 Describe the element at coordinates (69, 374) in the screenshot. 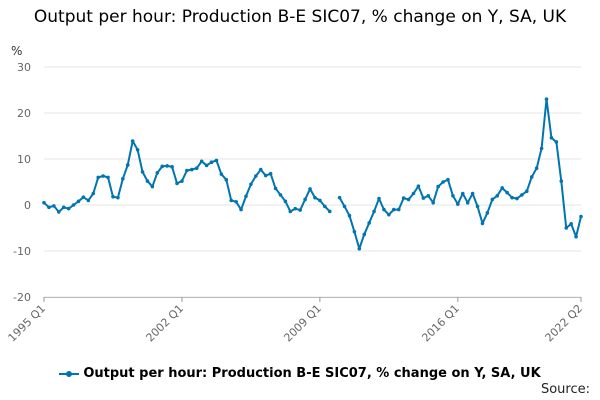

I see `legend-line-marker-icon` at that location.